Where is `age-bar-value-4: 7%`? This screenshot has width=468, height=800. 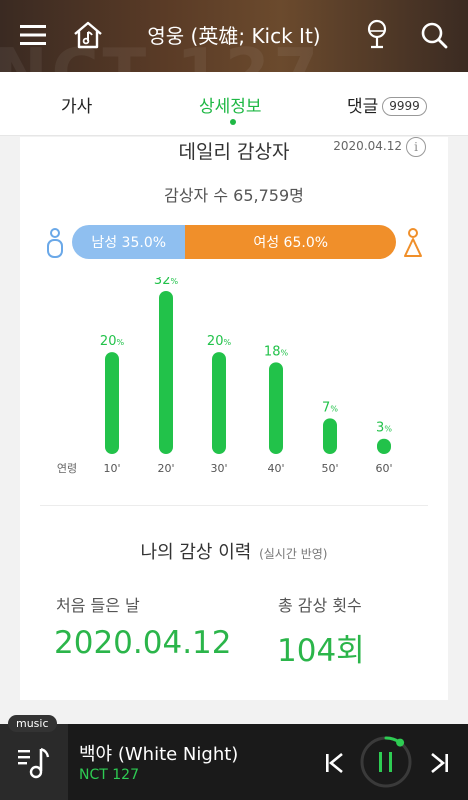
age-bar-value-4: 7% is located at coordinates (330, 407).